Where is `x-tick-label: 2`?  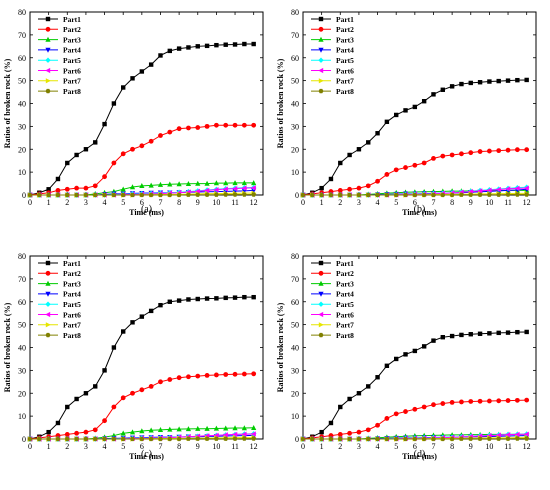
x-tick-label: 2 is located at coordinates (340, 202).